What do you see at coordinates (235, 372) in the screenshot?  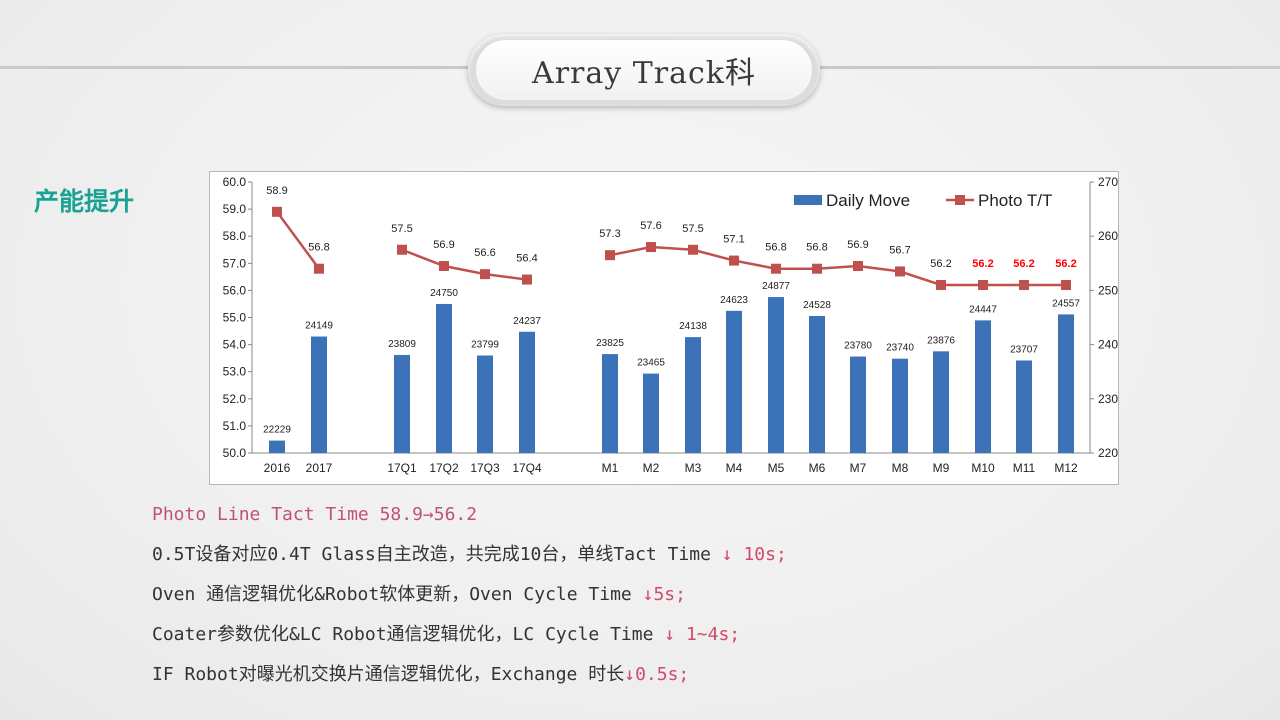 I see `left-tick-label: 53.0` at bounding box center [235, 372].